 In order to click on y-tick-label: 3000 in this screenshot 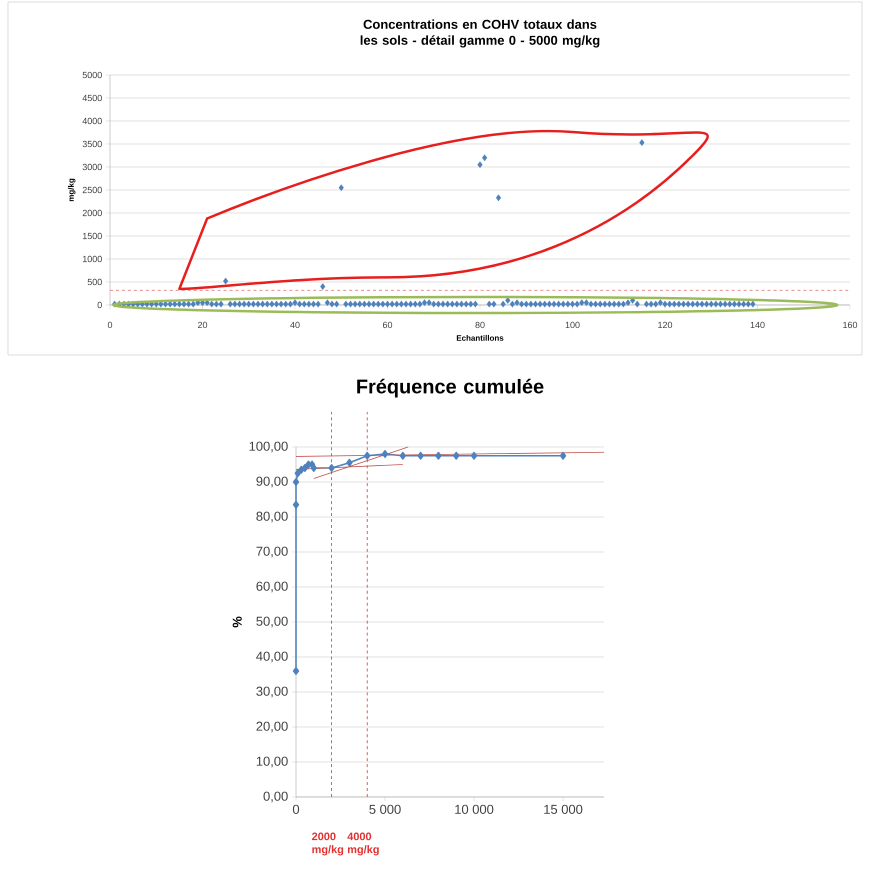, I will do `click(92, 167)`.